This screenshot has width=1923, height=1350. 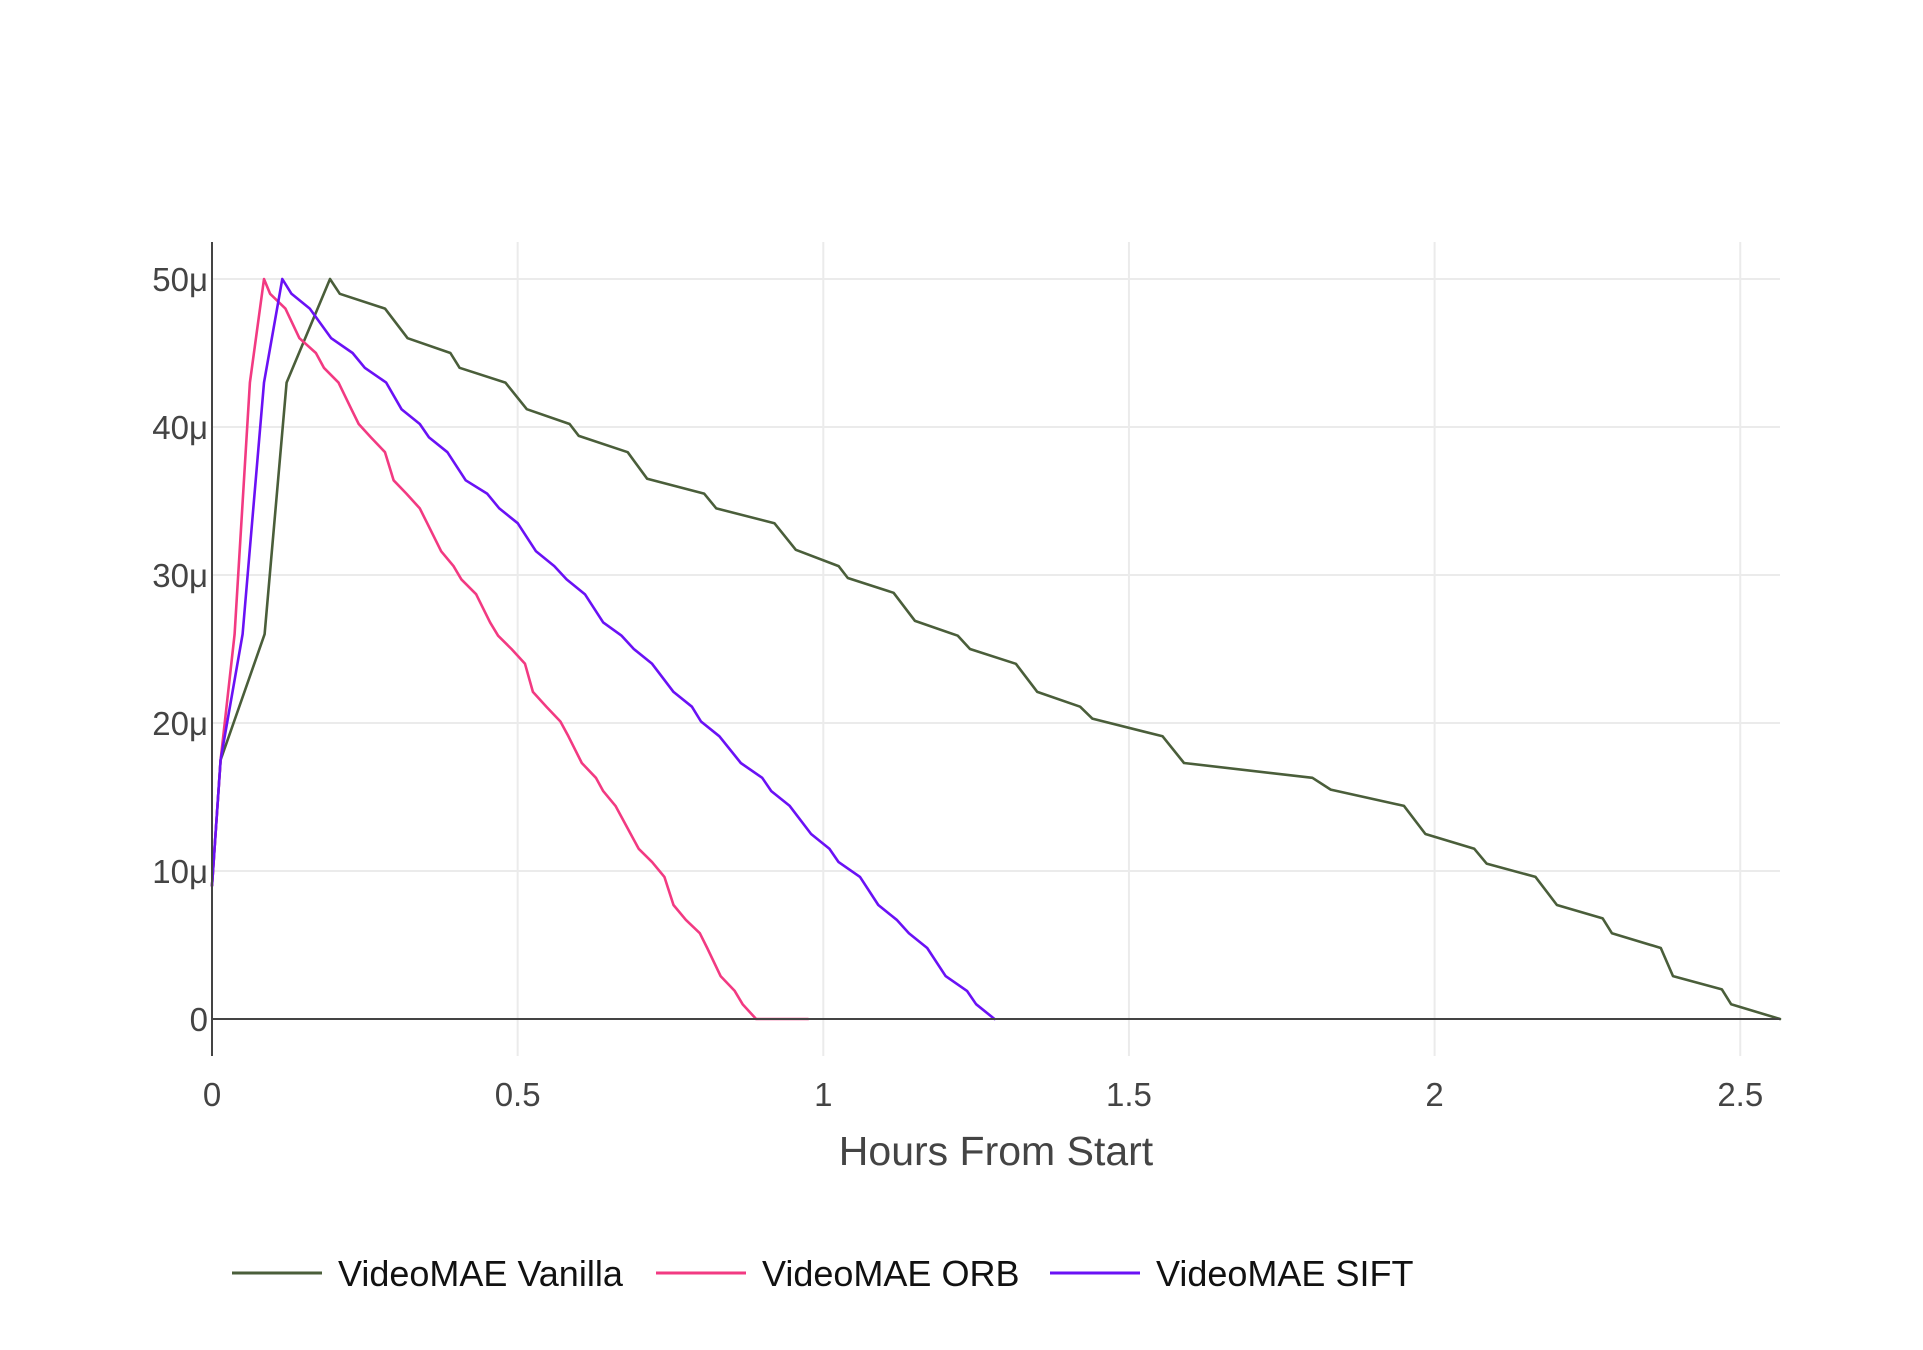 I want to click on x-tick-label: 1.5, so click(x=1129, y=1094).